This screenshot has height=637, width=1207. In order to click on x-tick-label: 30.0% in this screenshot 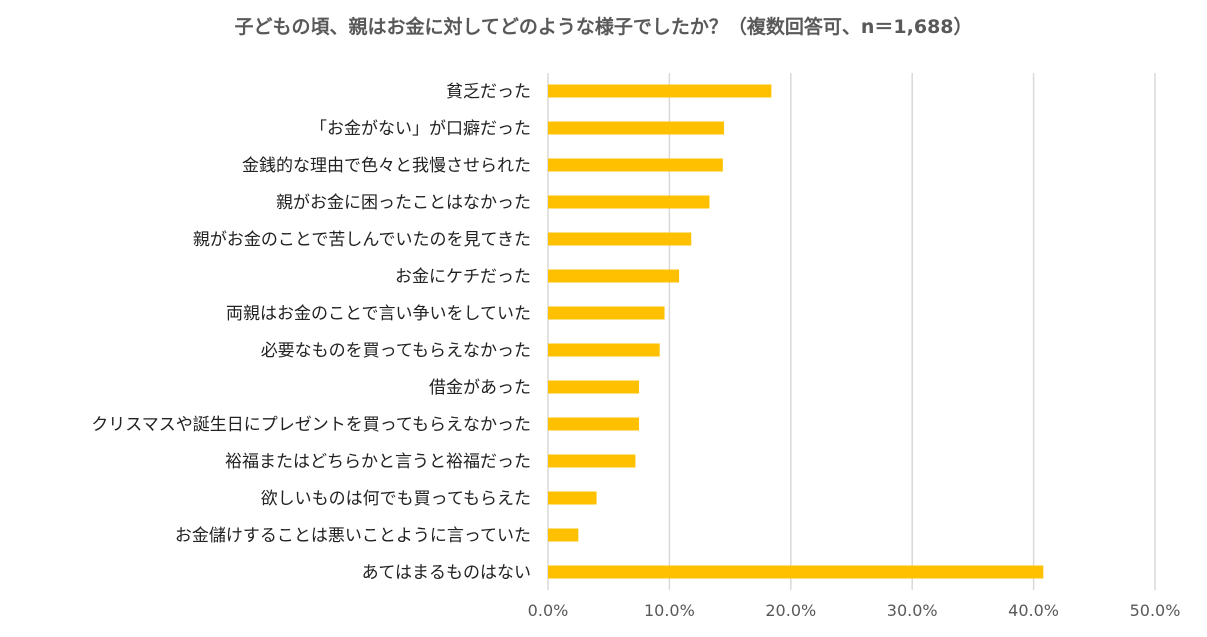, I will do `click(912, 610)`.